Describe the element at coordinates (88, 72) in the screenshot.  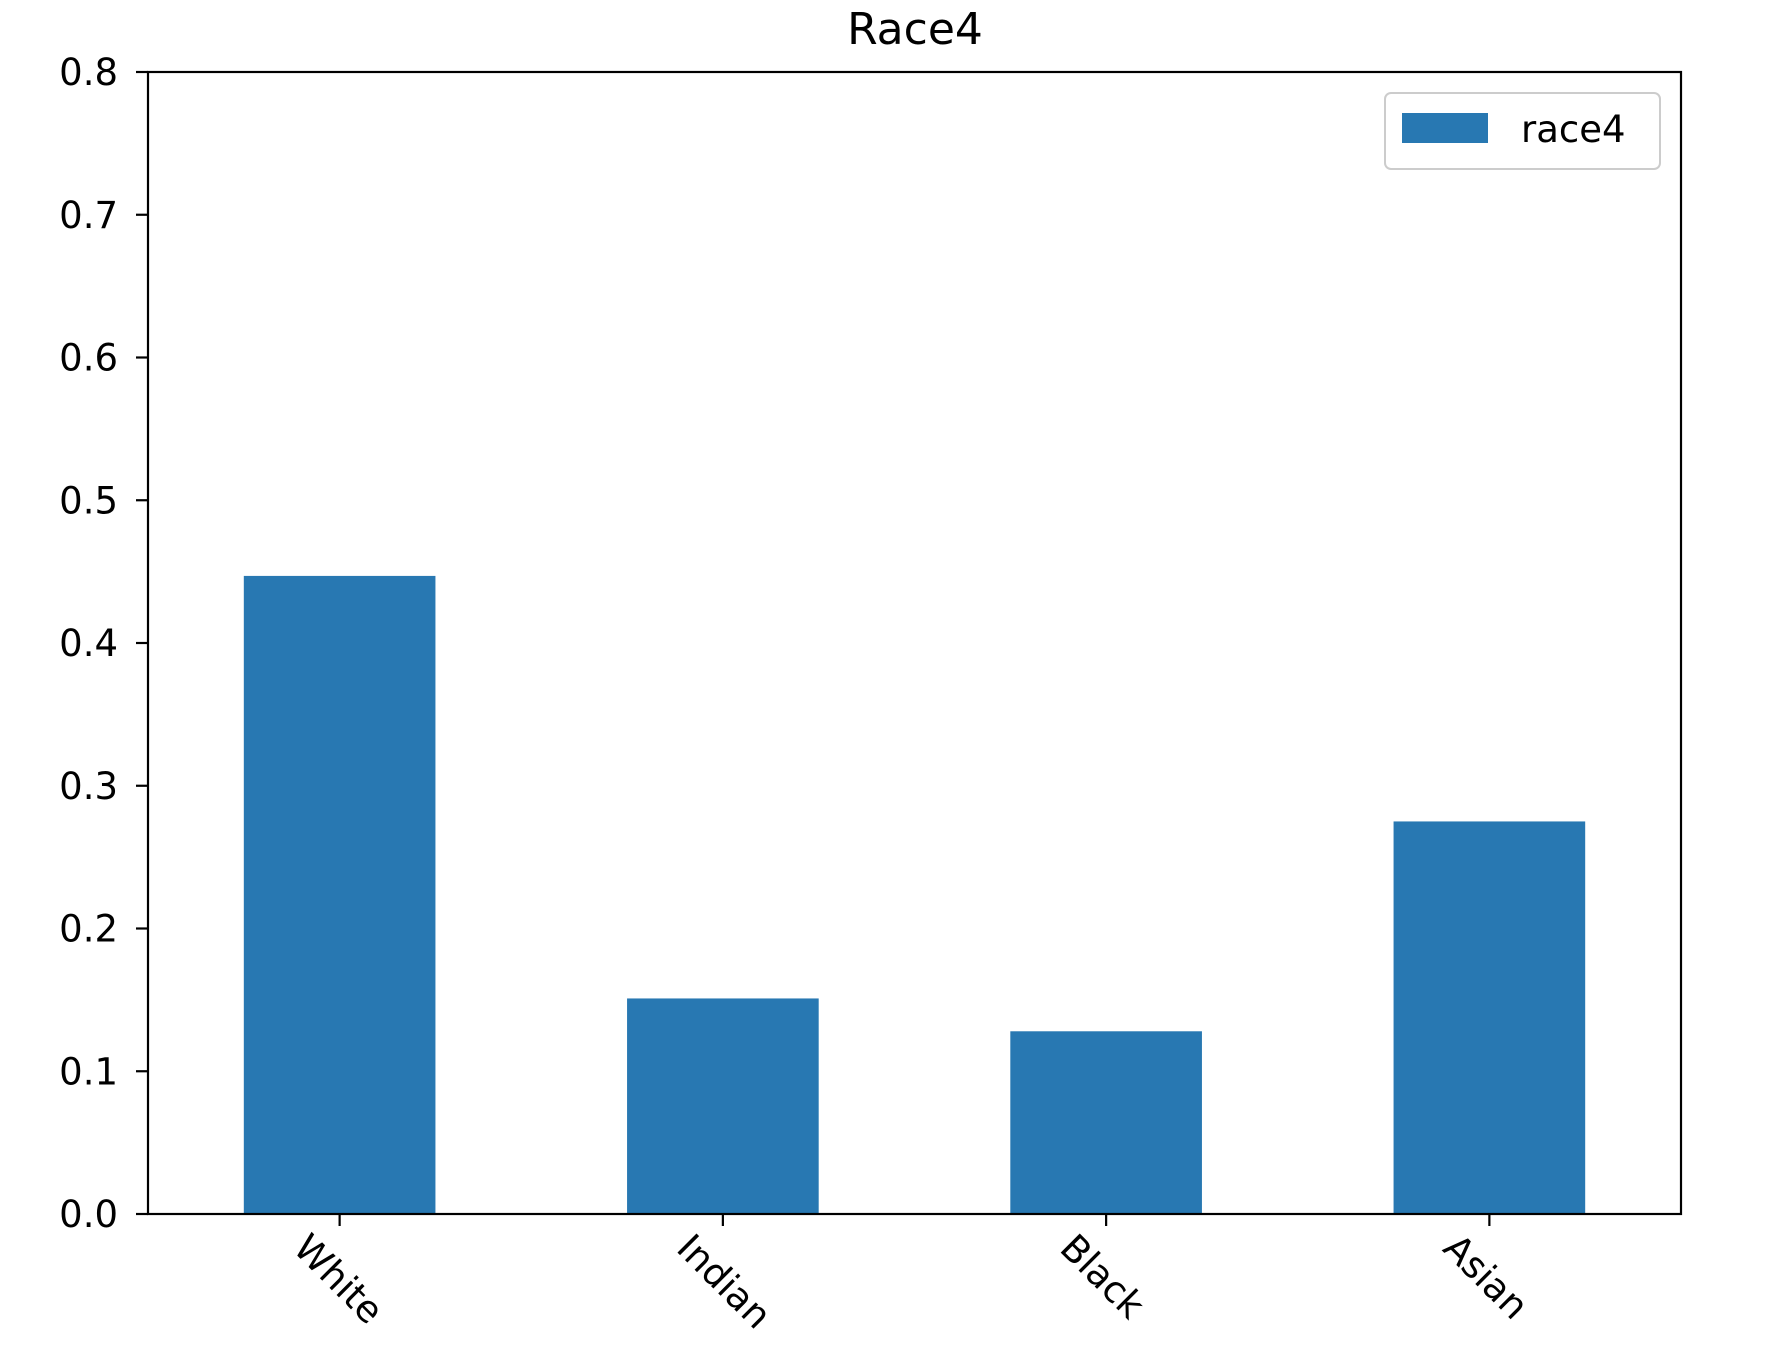
I see `y-tick-label: 0.8` at that location.